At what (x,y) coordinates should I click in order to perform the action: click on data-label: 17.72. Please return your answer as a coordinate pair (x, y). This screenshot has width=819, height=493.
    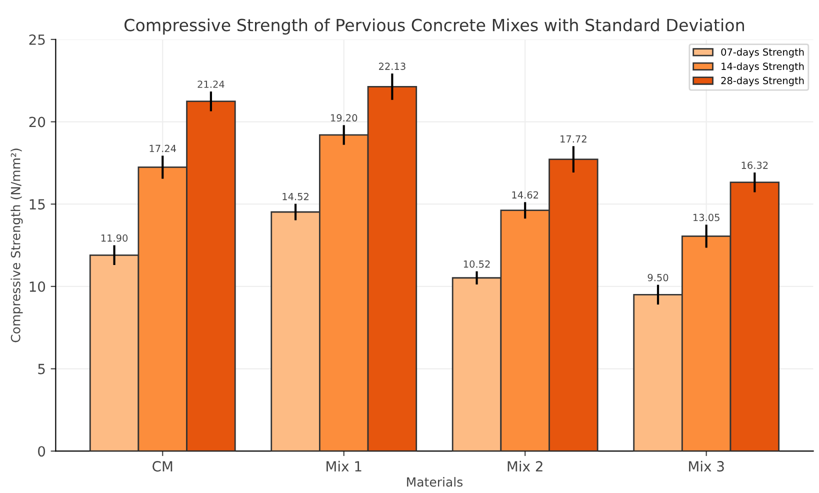
    Looking at the image, I should click on (573, 138).